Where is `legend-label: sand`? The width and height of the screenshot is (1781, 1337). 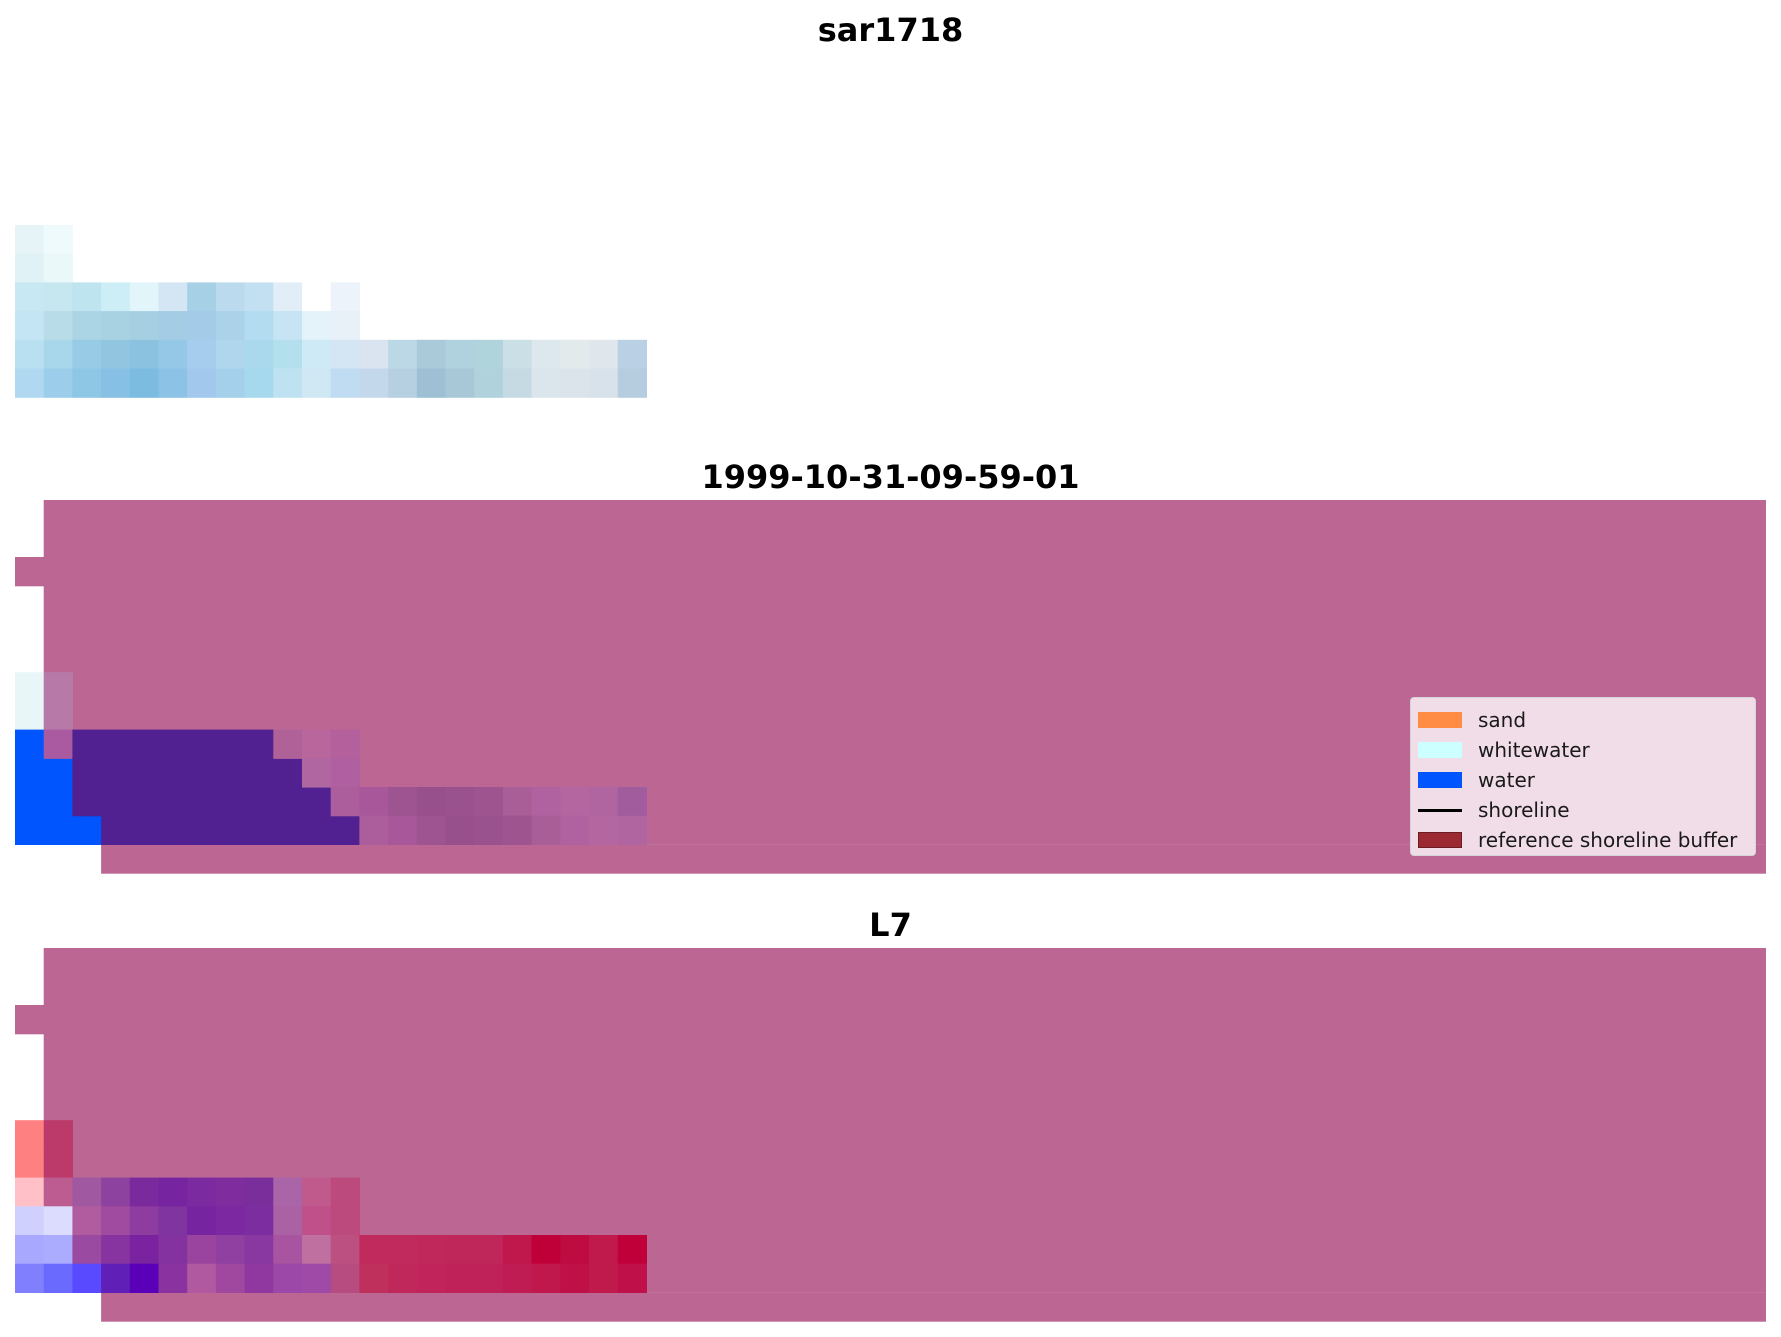 legend-label: sand is located at coordinates (1502, 720).